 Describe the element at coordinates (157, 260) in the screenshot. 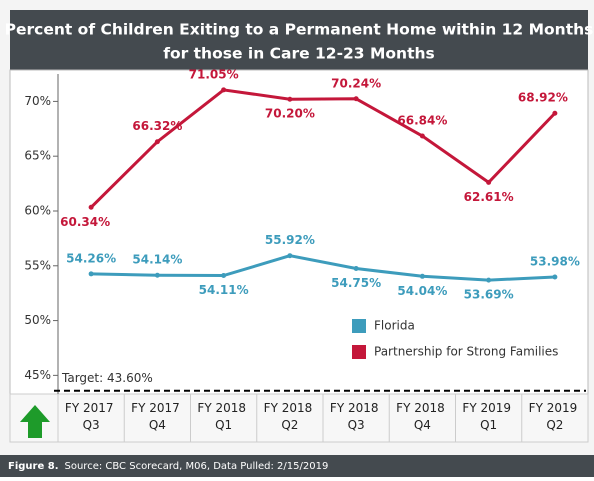

I see `value-label: 54.14%` at that location.